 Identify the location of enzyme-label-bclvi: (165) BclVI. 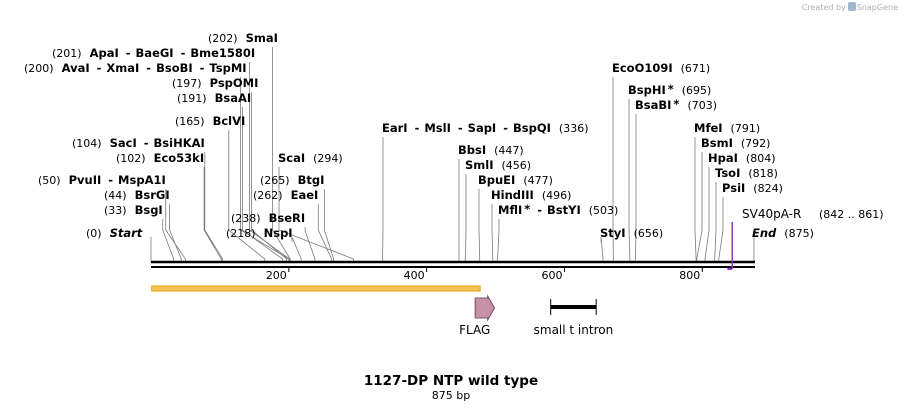
(210, 121).